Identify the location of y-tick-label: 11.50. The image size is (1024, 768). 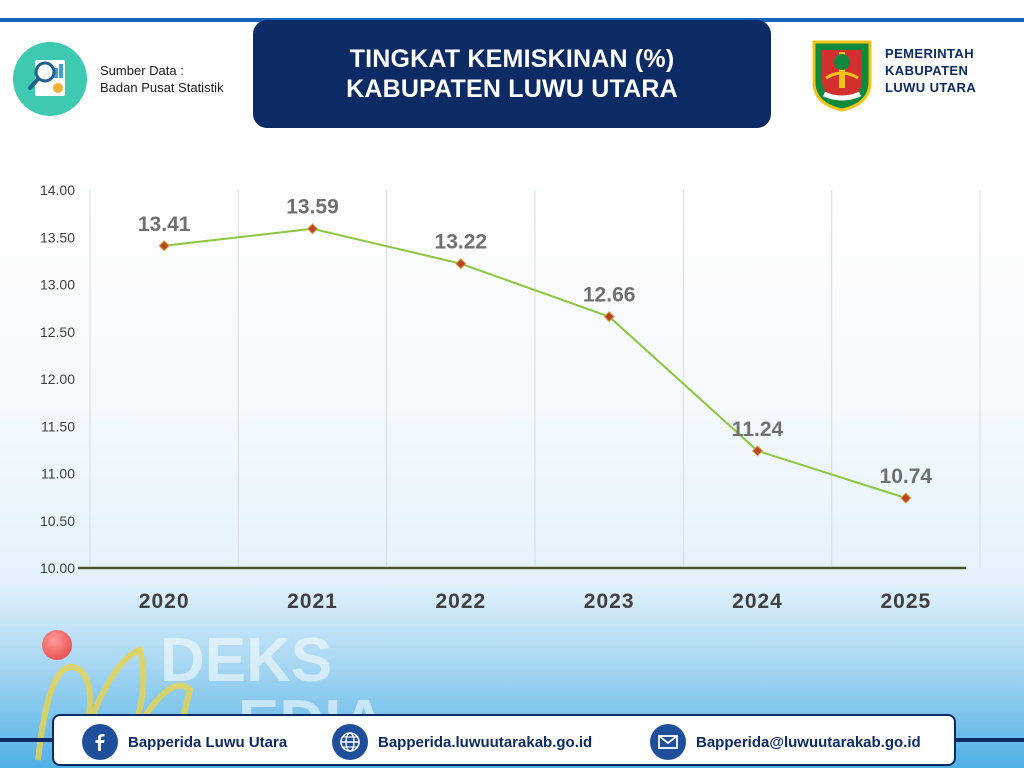
(58, 426).